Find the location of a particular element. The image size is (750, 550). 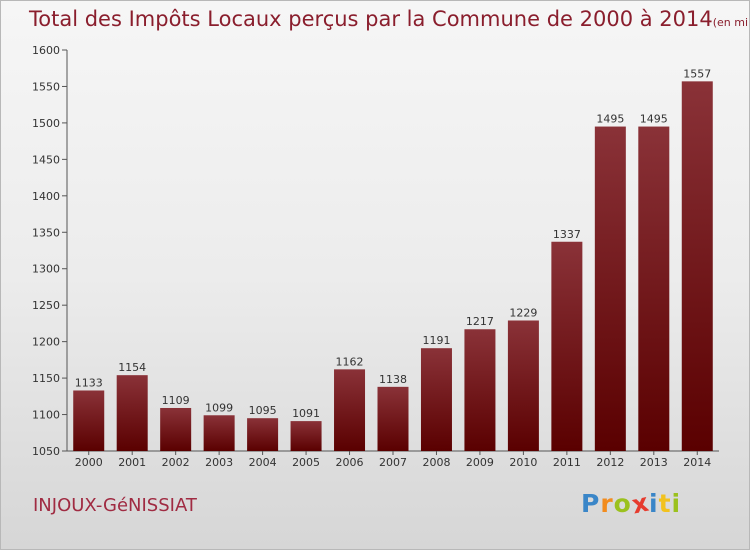

x-tick-label-2011: 2011 is located at coordinates (567, 462).